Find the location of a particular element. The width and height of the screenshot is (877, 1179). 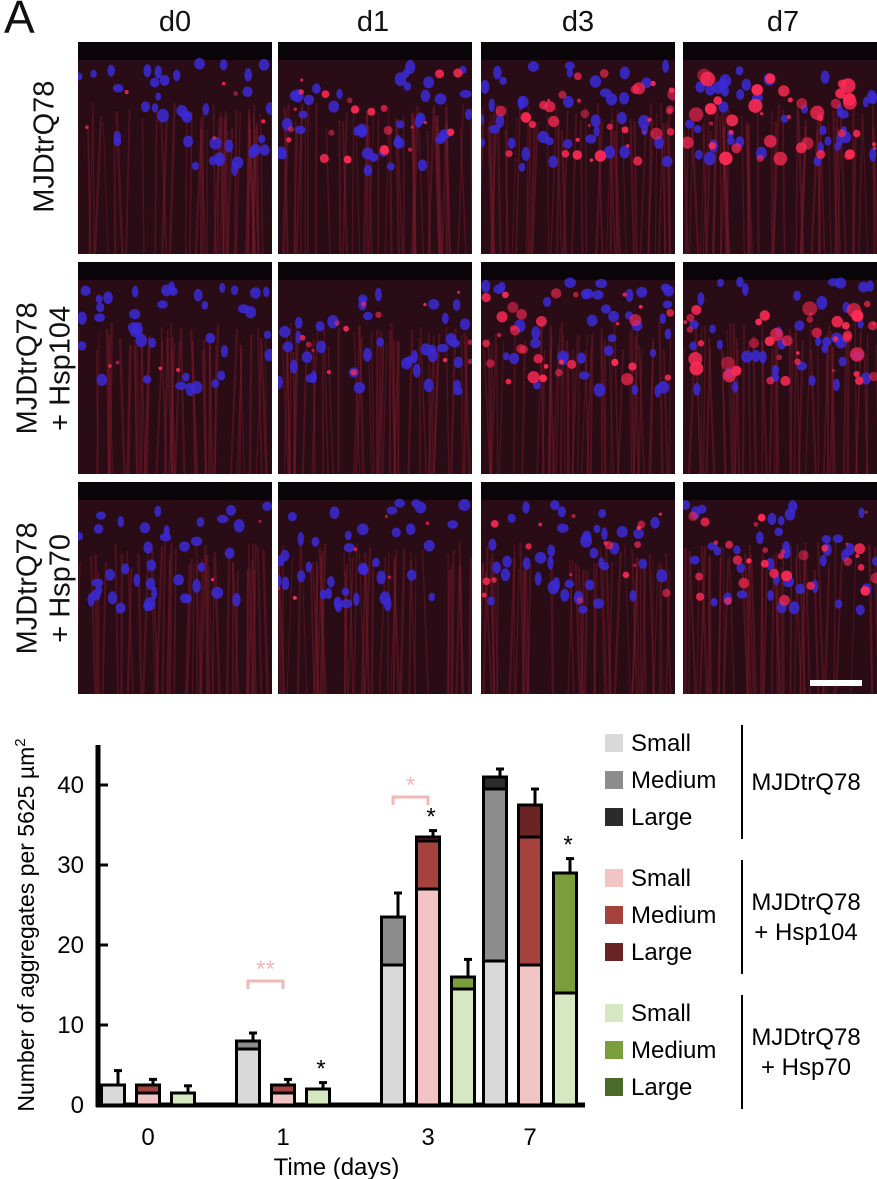

row-label-hsp70: MJDtrQ78 + Hsp70 is located at coordinates (45, 588).